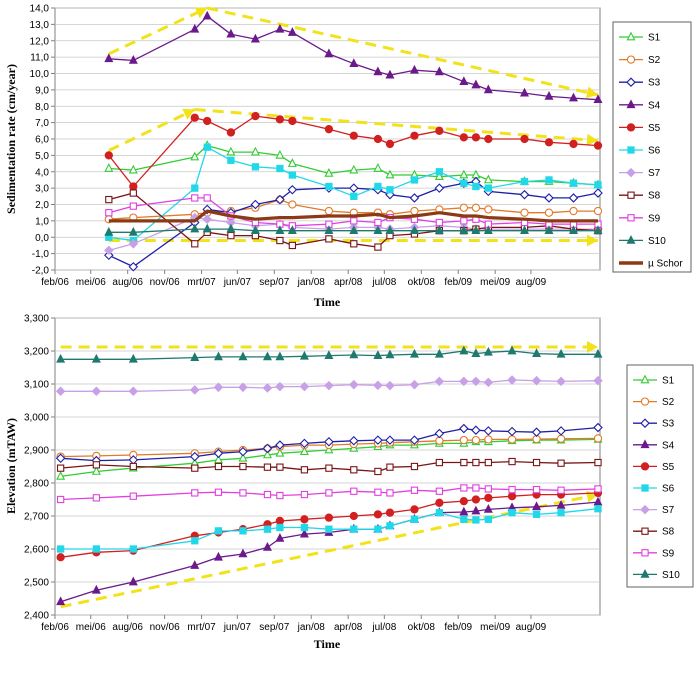  Describe the element at coordinates (396, 125) in the screenshot. I see `trend-line` at that location.